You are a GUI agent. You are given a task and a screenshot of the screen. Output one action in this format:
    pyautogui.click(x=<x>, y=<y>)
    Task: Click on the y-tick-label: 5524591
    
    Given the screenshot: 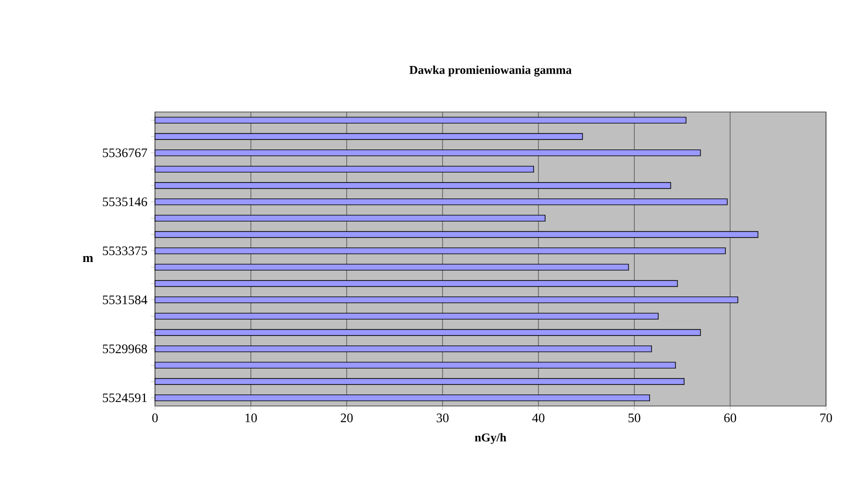 What is the action you would take?
    pyautogui.click(x=124, y=397)
    